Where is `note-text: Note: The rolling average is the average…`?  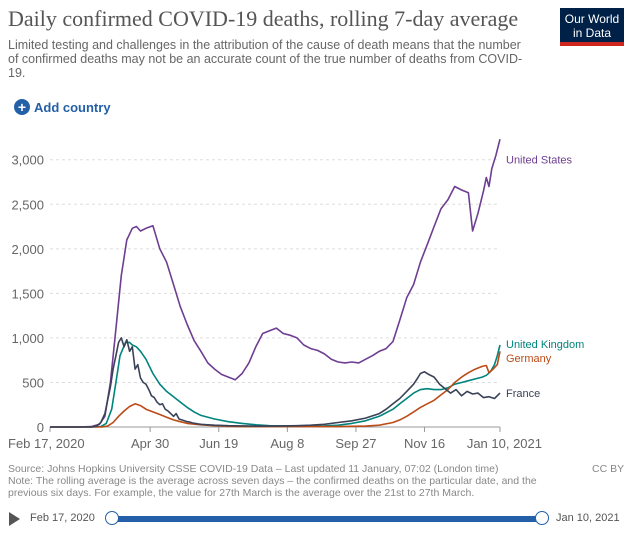
note-text: Note: The rolling average is the average… is located at coordinates (272, 487).